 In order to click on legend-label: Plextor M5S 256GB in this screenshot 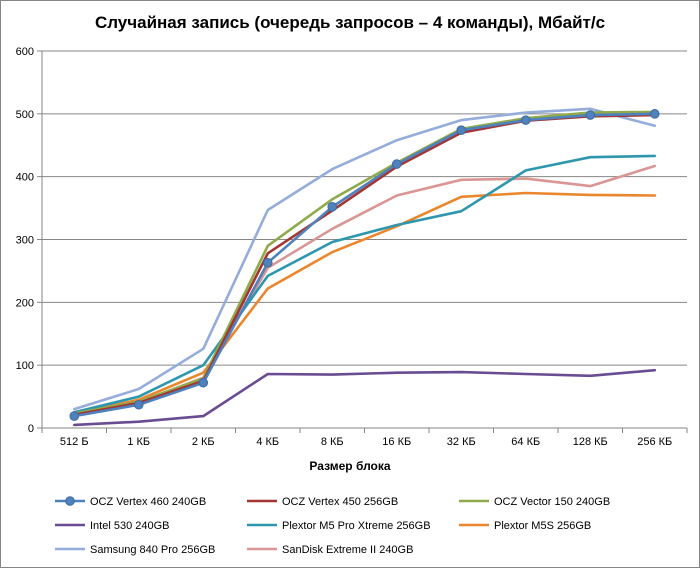, I will do `click(542, 526)`.